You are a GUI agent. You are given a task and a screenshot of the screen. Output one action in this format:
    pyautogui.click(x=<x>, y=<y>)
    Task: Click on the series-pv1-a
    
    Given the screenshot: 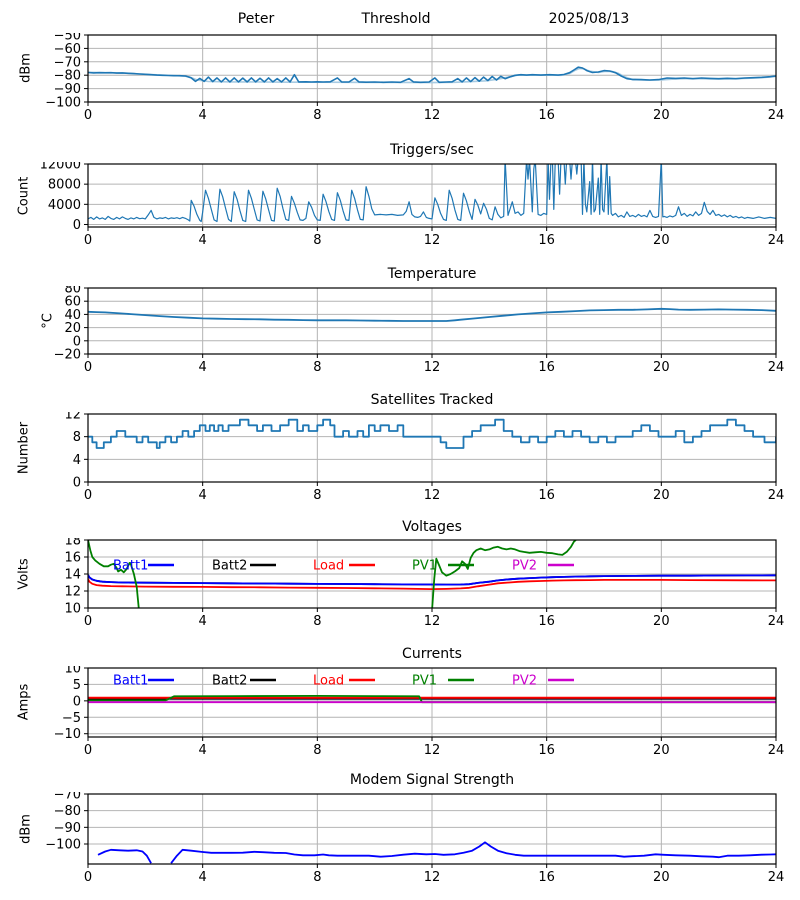 What is the action you would take?
    pyautogui.click(x=432, y=699)
    